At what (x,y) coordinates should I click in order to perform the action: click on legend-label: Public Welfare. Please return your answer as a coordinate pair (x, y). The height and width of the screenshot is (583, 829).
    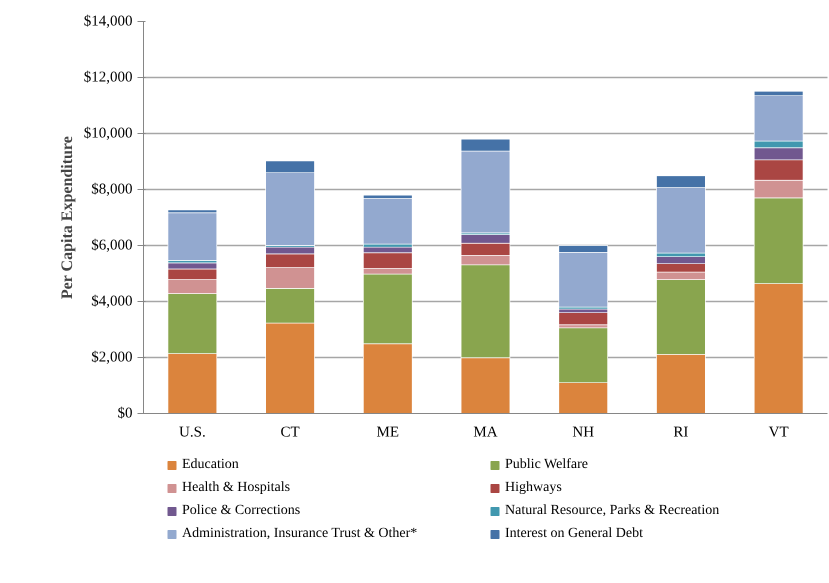
    Looking at the image, I should click on (547, 465).